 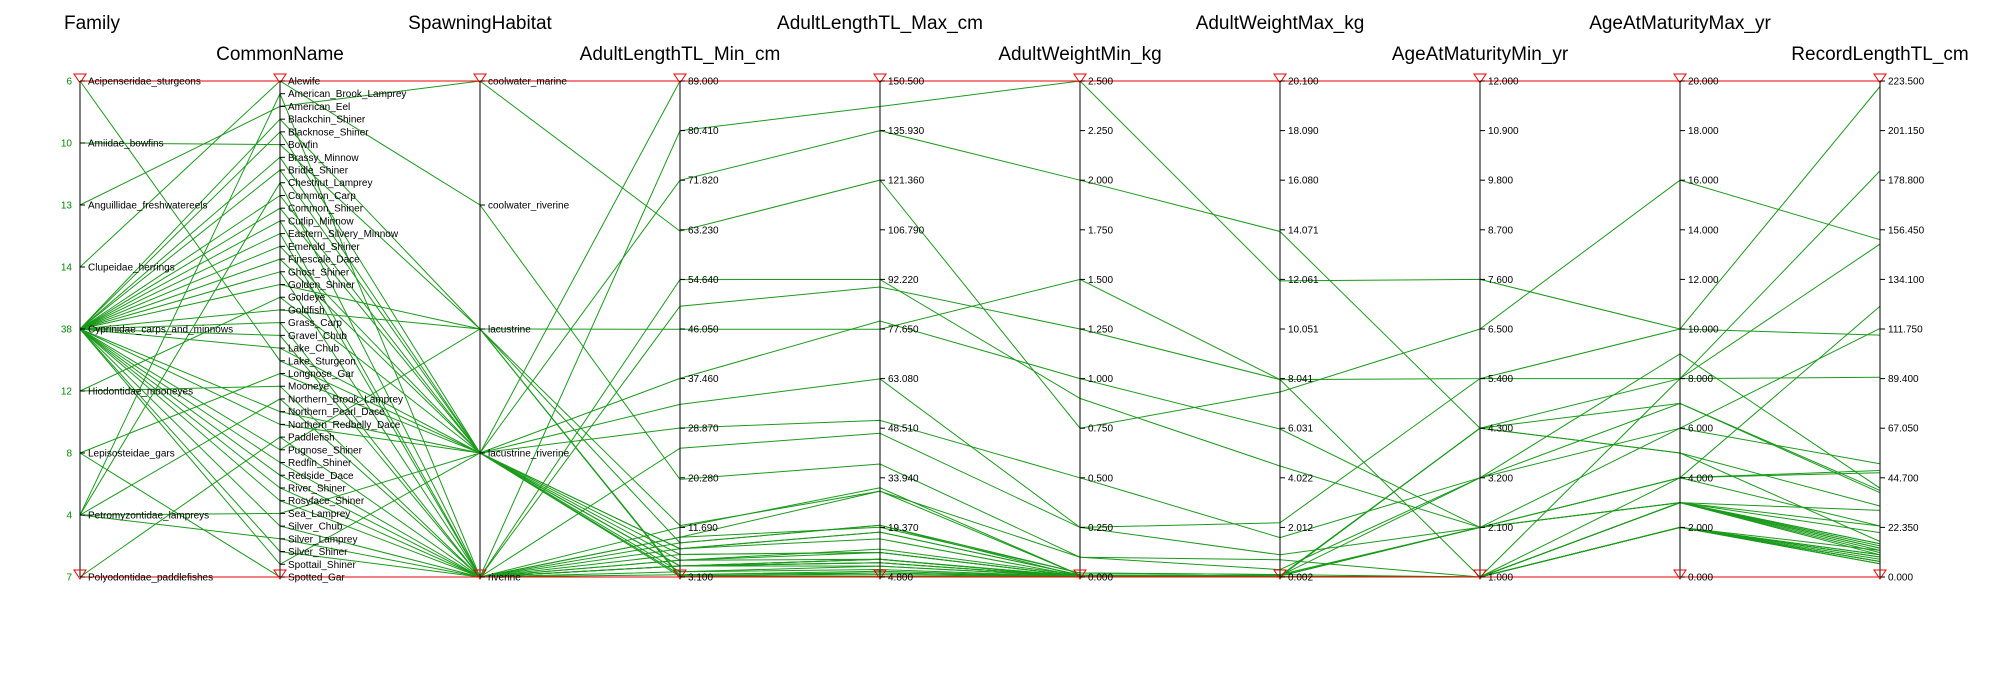 What do you see at coordinates (1906, 131) in the screenshot?
I see `tick-label: 201.150` at bounding box center [1906, 131].